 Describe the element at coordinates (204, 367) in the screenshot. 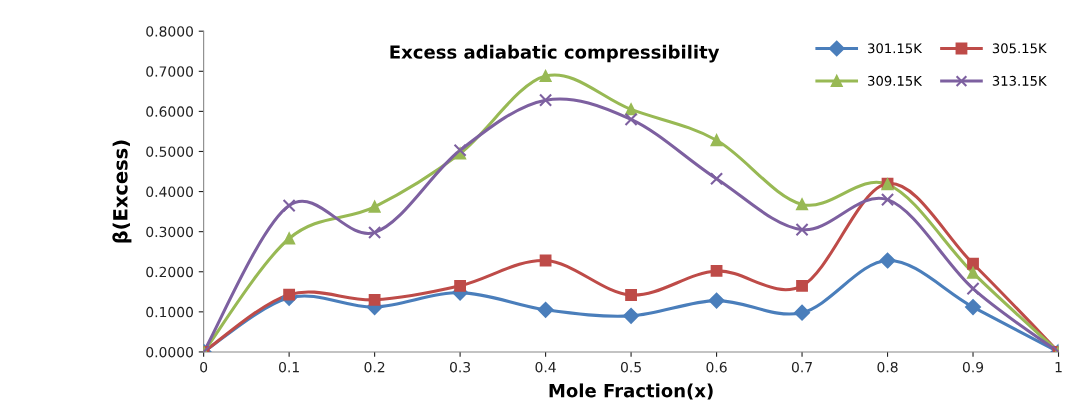

I see `x-tick-label: 0` at that location.